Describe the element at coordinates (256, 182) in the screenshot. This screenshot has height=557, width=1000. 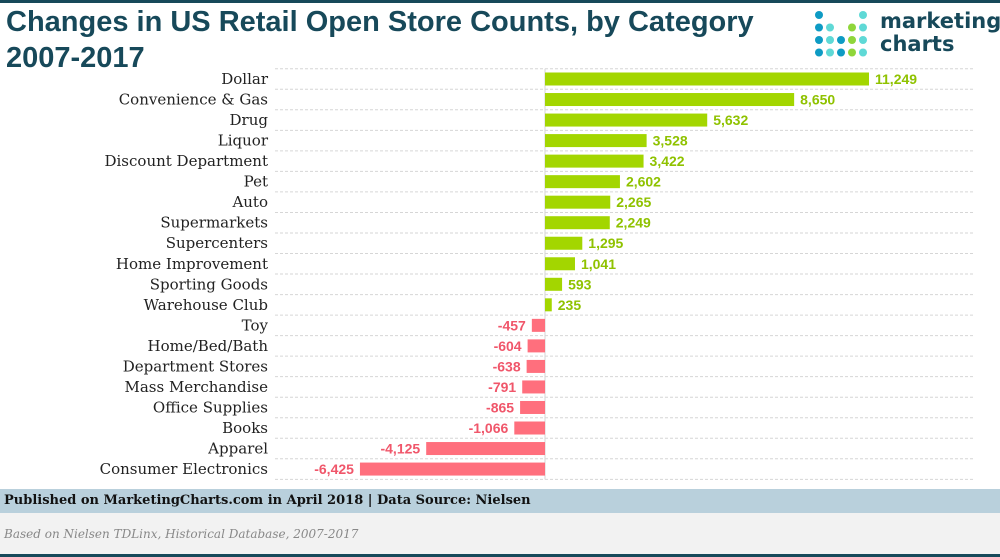
I see `category-label: Pet` at that location.